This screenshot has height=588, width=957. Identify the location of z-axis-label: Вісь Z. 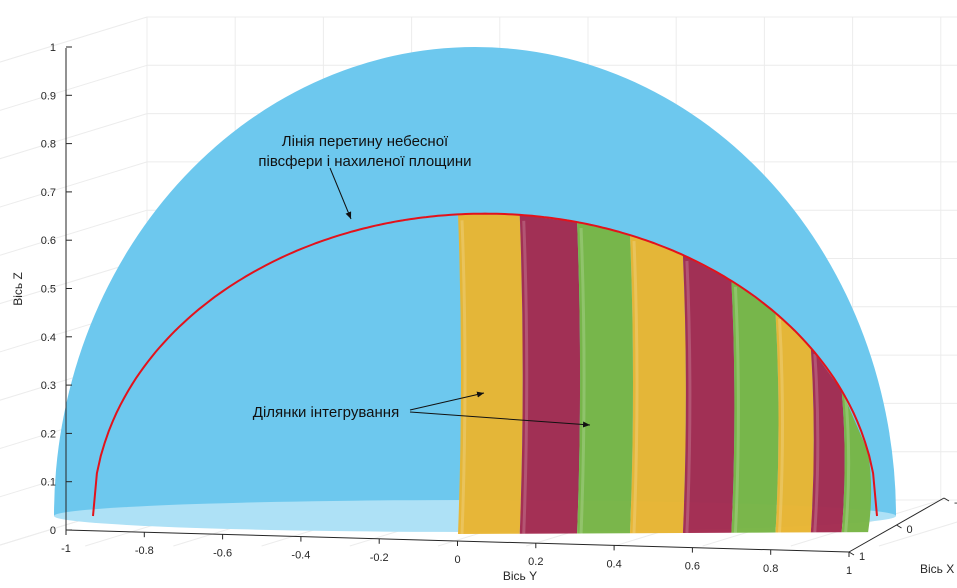
(18, 289).